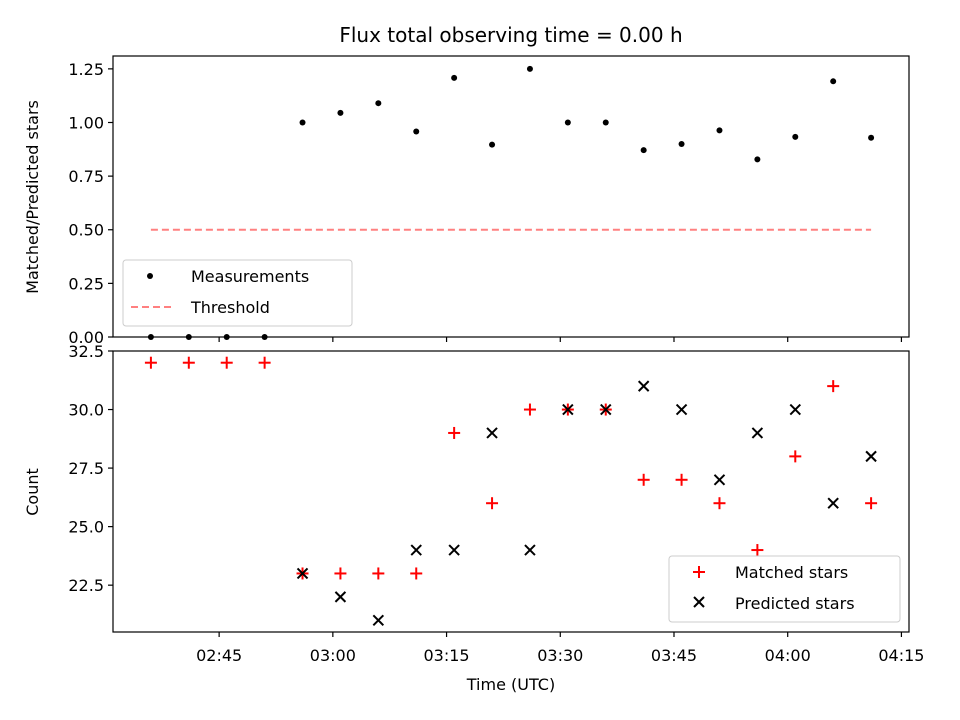 The image size is (960, 720). Describe the element at coordinates (86, 283) in the screenshot. I see `ratio-y-tick-label: 0.25` at that location.